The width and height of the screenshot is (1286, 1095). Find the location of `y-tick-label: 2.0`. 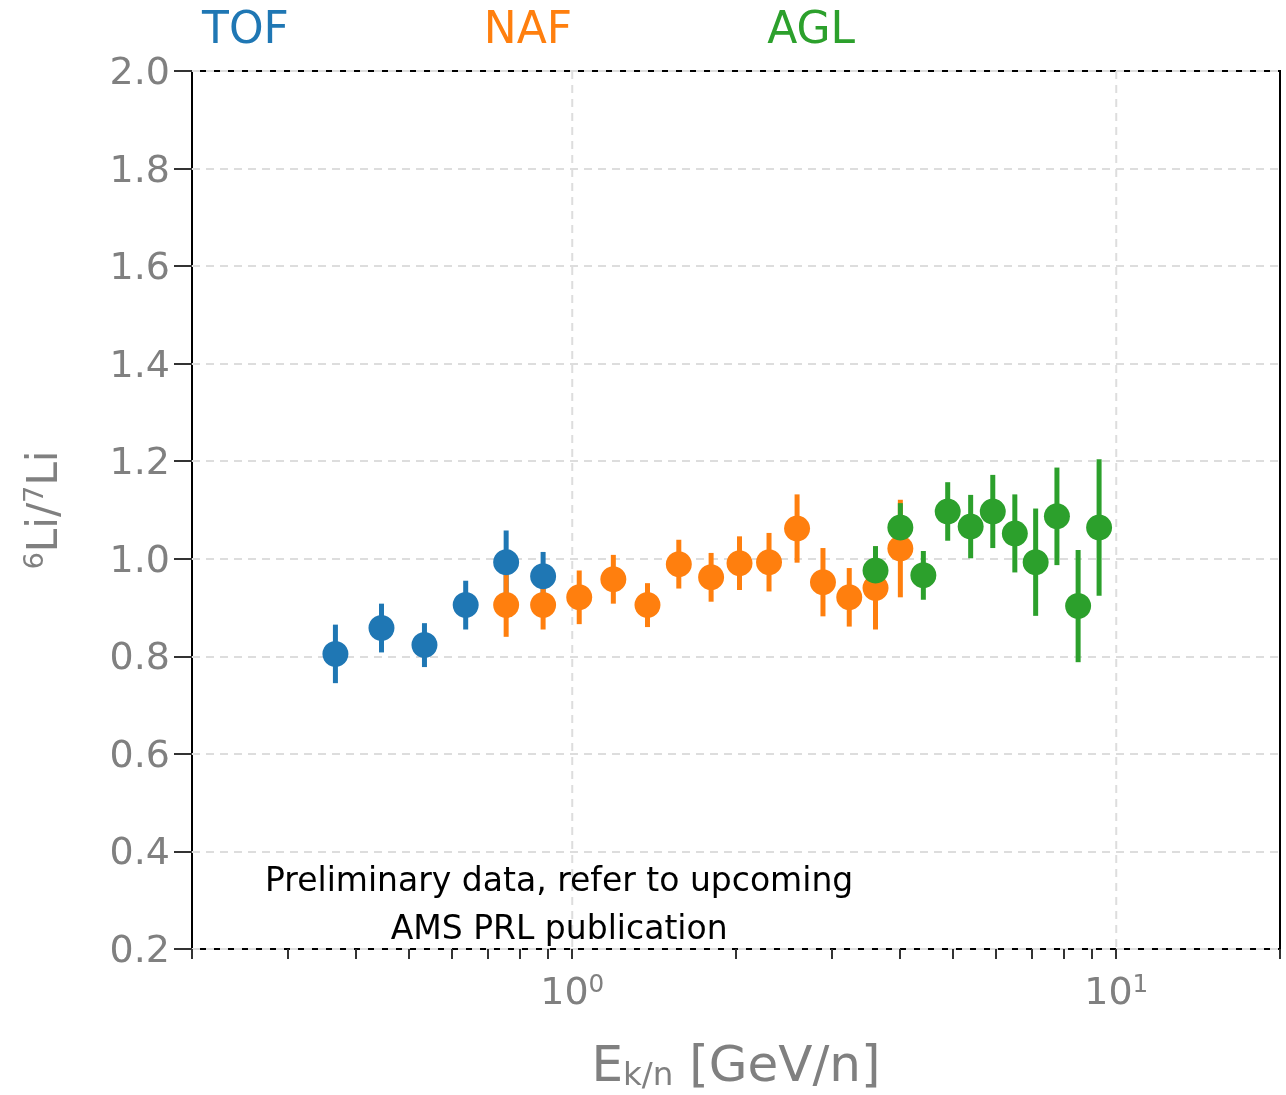

y-tick-label: 2.0 is located at coordinates (139, 71).